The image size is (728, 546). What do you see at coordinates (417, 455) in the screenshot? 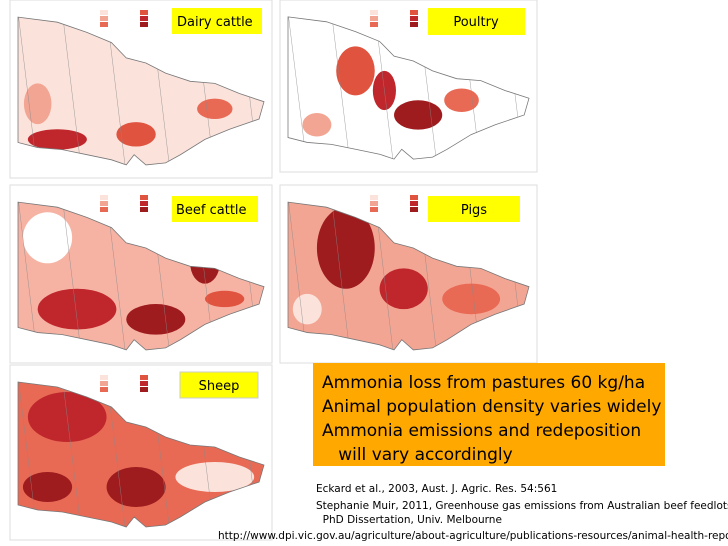
I see `highlight-line: will vary accordingly` at bounding box center [417, 455].